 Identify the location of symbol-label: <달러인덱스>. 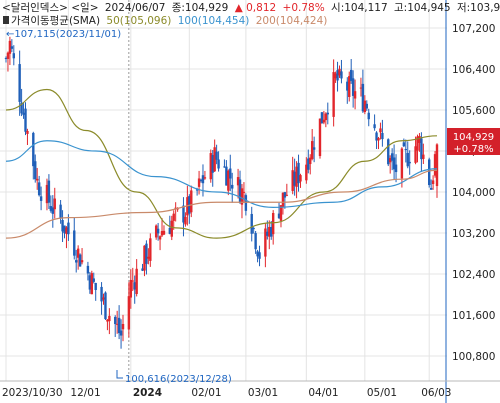
(35, 8).